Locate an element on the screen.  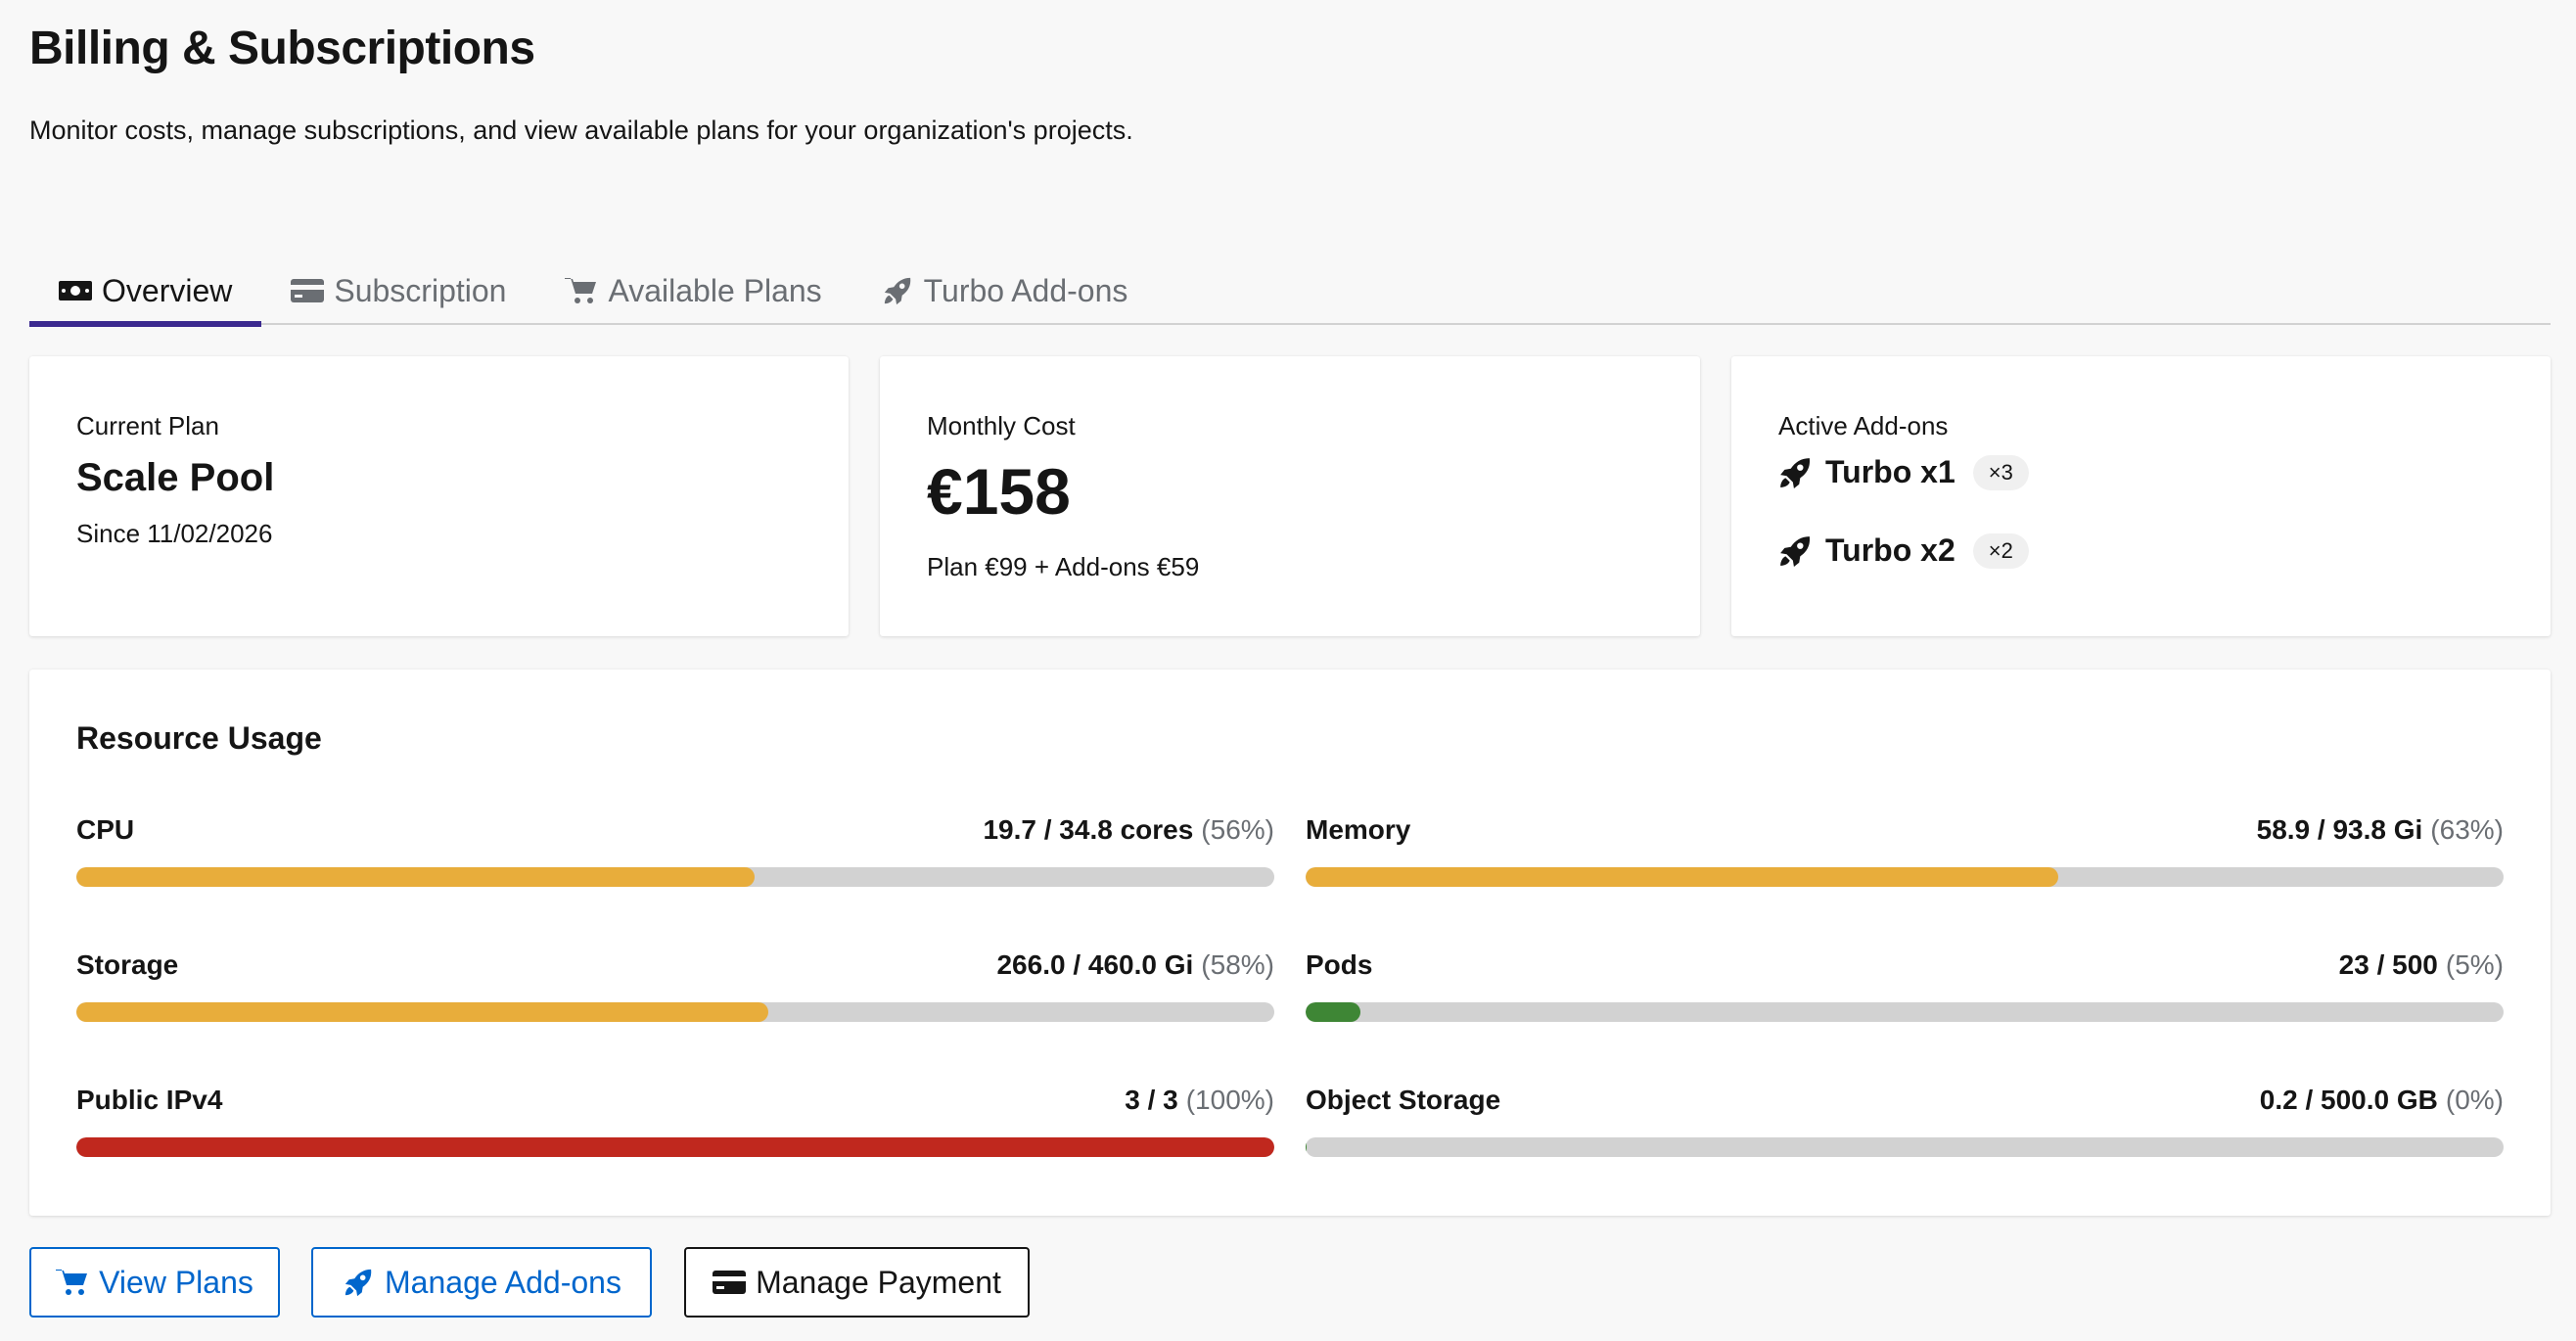
addon-item: Turbo x1 ×3 is located at coordinates (1904, 472).